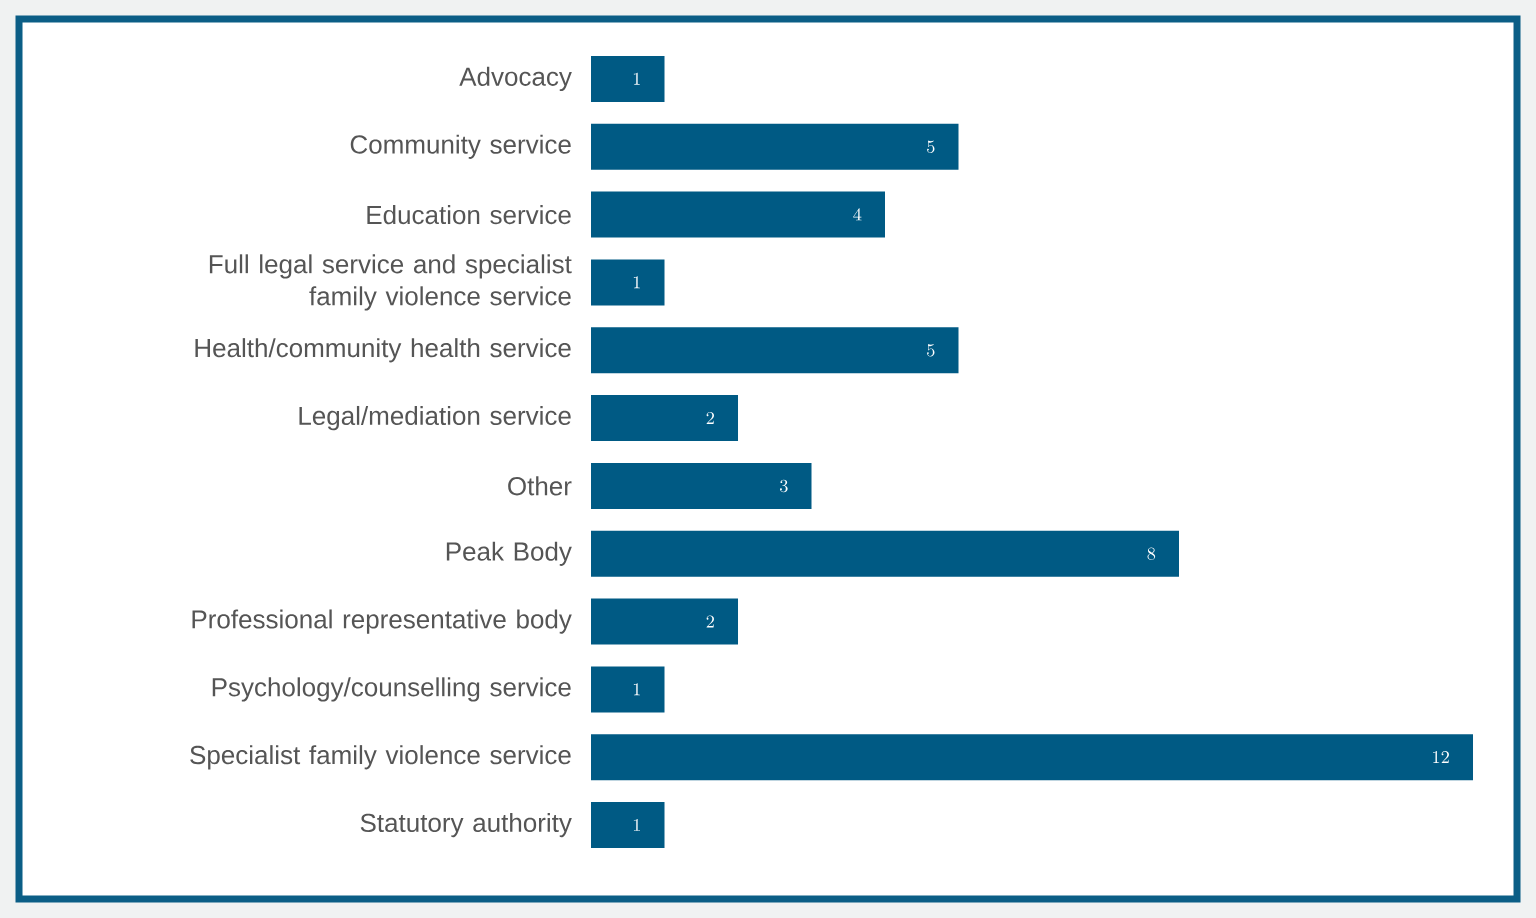 Image resolution: width=1536 pixels, height=918 pixels. What do you see at coordinates (469, 215) in the screenshot?
I see `y-tick-label: Education service` at bounding box center [469, 215].